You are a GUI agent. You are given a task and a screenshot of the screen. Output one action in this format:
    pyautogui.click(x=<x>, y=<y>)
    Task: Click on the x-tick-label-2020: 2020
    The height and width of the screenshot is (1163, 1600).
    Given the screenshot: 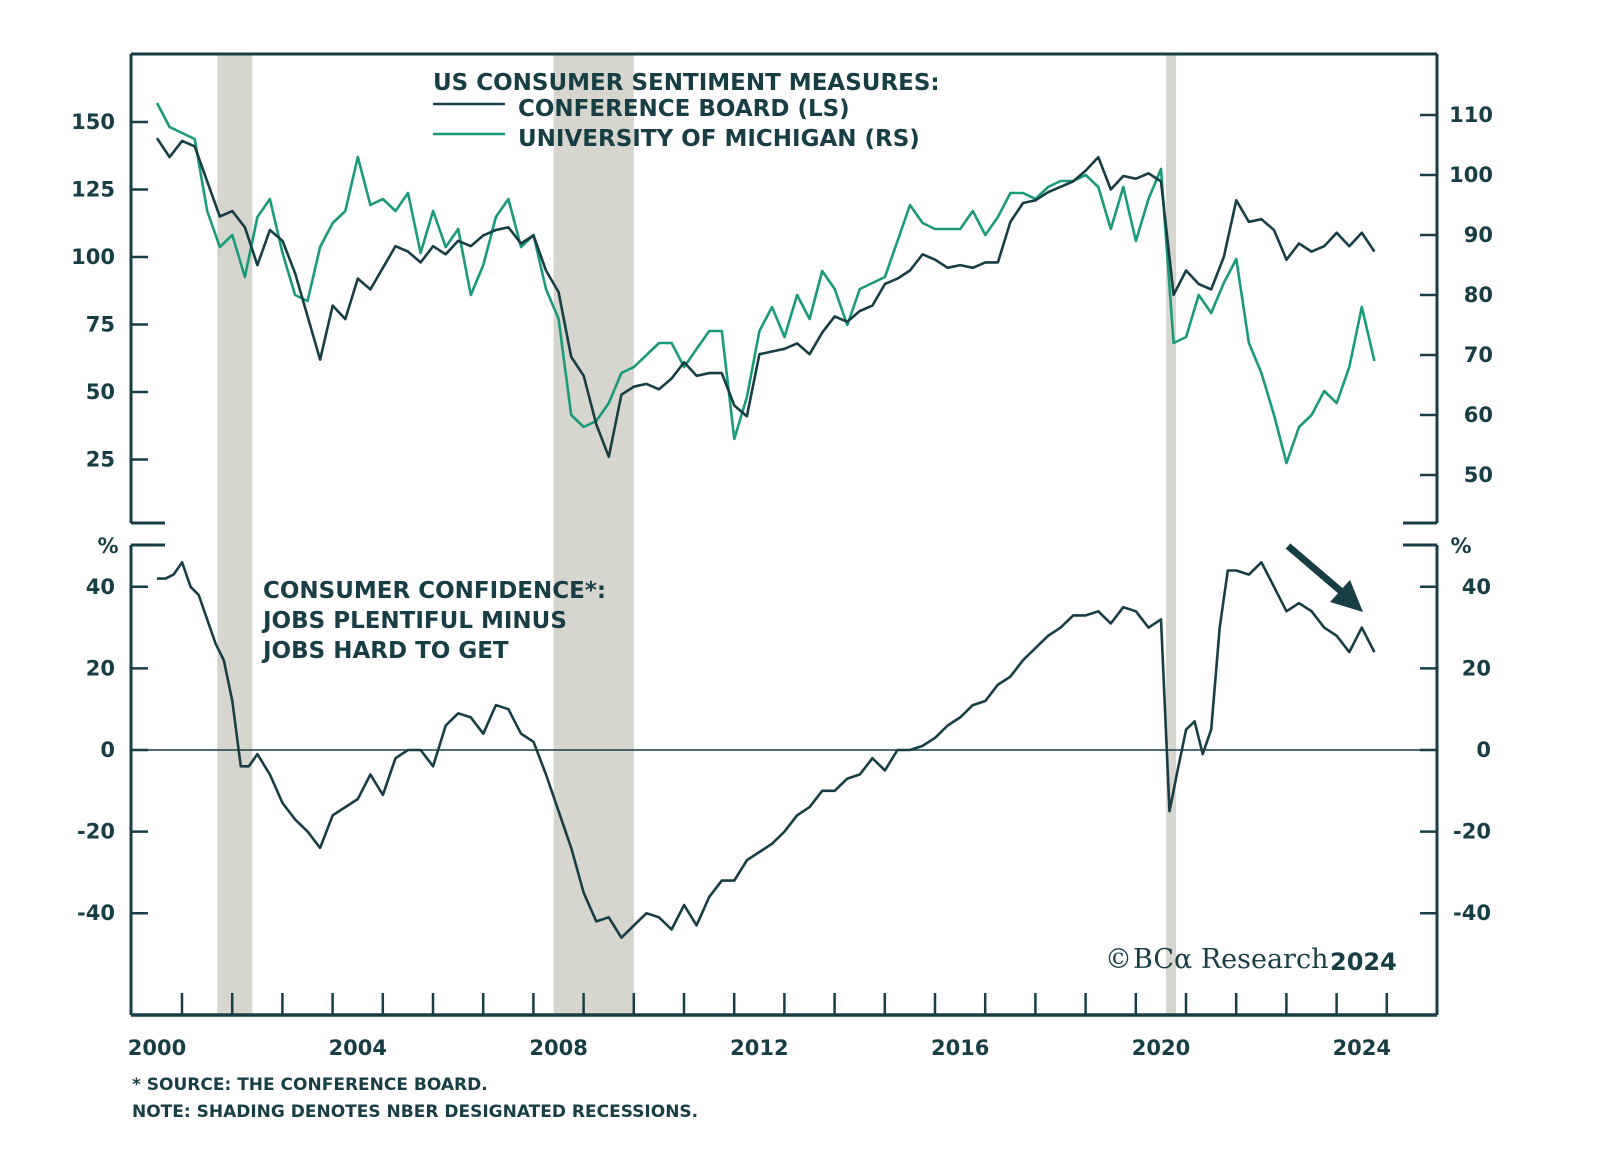 What is the action you would take?
    pyautogui.click(x=1161, y=1048)
    